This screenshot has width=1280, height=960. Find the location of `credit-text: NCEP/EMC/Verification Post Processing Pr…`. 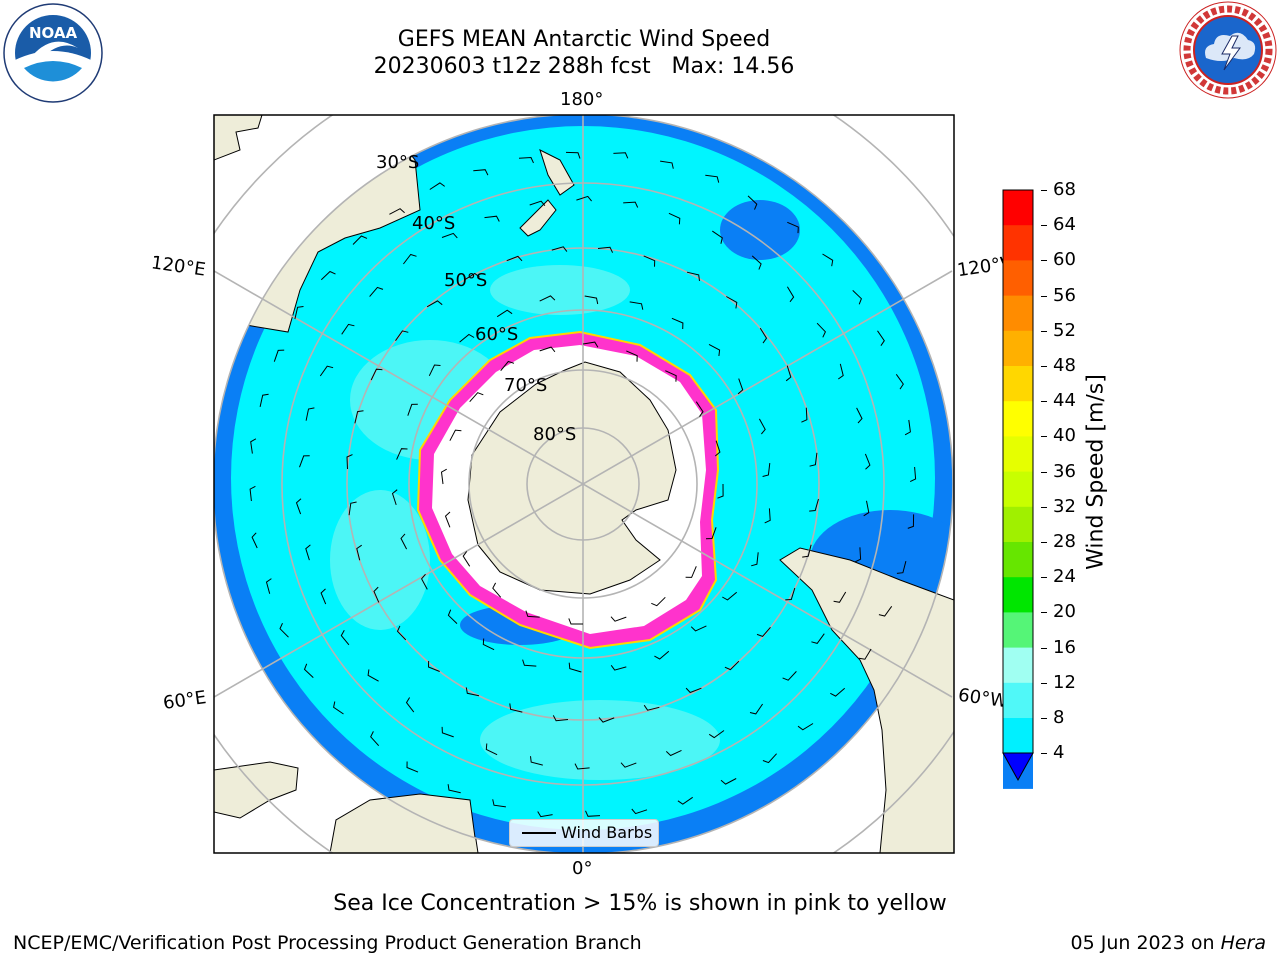

credit-text: NCEP/EMC/Verification Post Processing Pr… is located at coordinates (327, 943).